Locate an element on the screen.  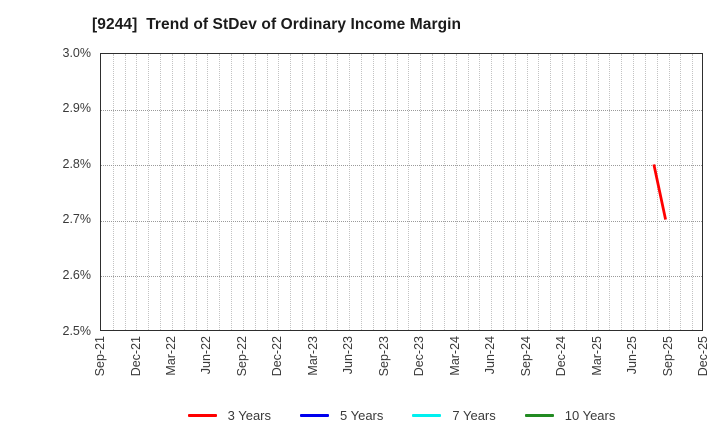
legend-item-10-years: 10 Years is located at coordinates (570, 415).